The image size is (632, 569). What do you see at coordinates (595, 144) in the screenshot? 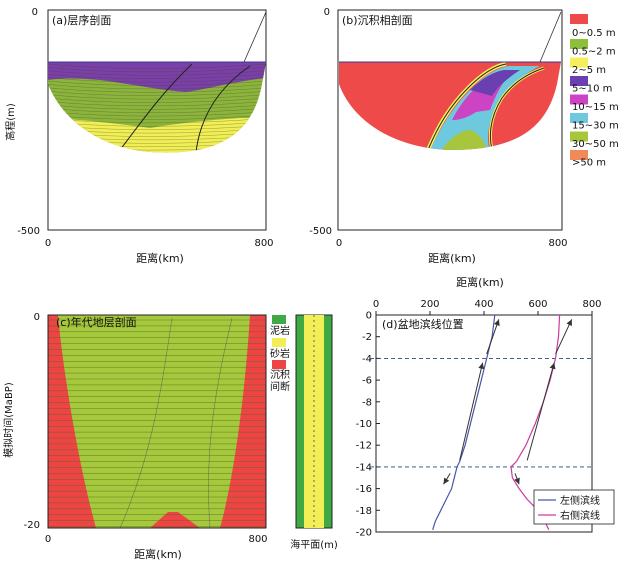
I see `panel-b-legend-label: 30~50 m` at bounding box center [595, 144].